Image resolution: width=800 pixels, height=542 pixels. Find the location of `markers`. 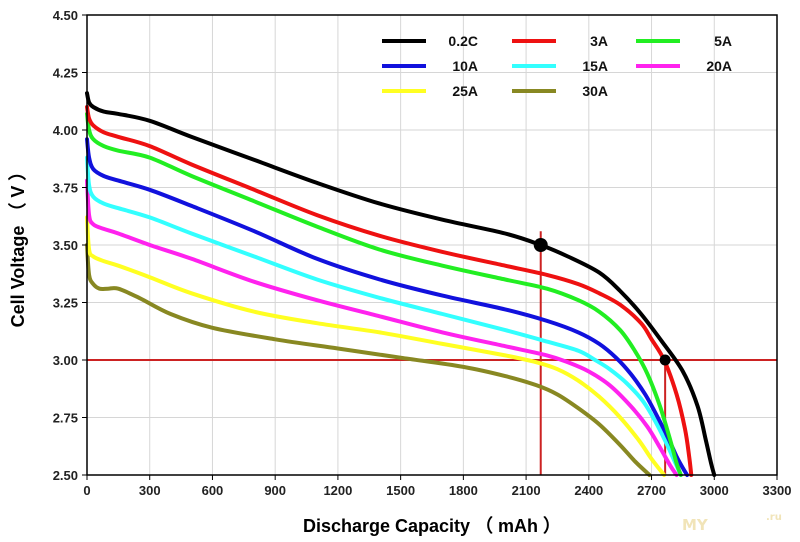

markers is located at coordinates (602, 302).